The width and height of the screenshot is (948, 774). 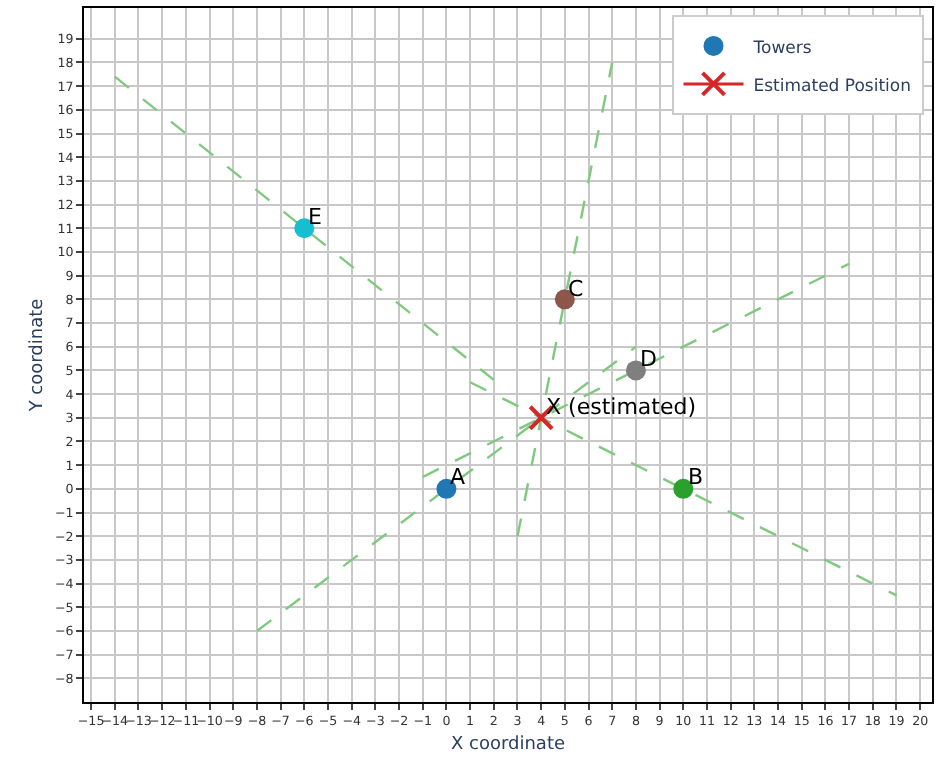 I want to click on annotation: A, so click(x=458, y=477).